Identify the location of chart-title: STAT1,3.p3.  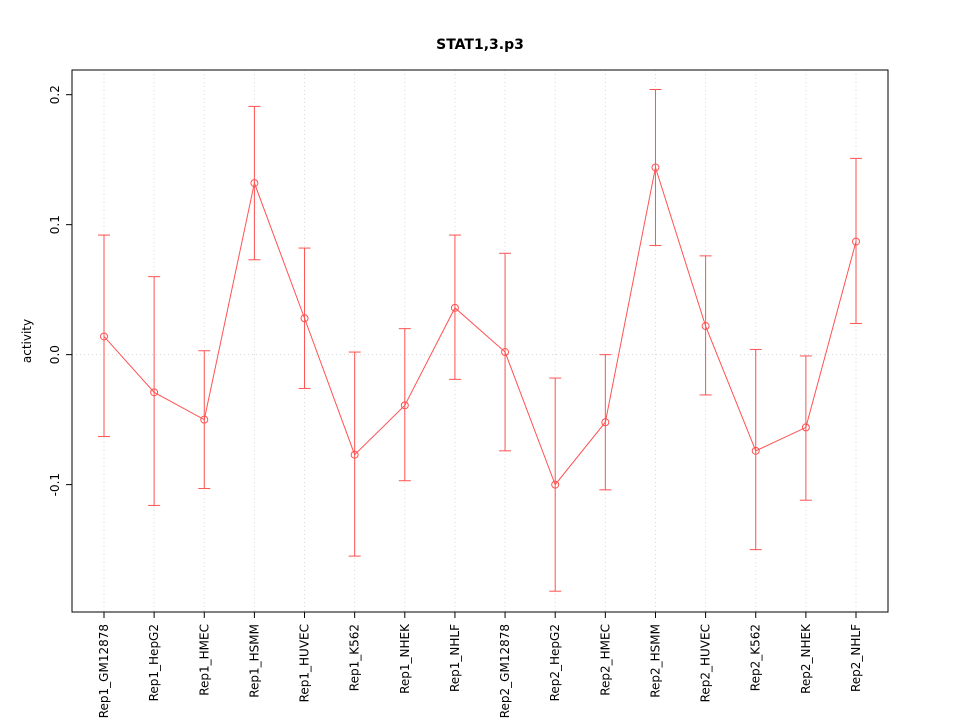
(480, 45).